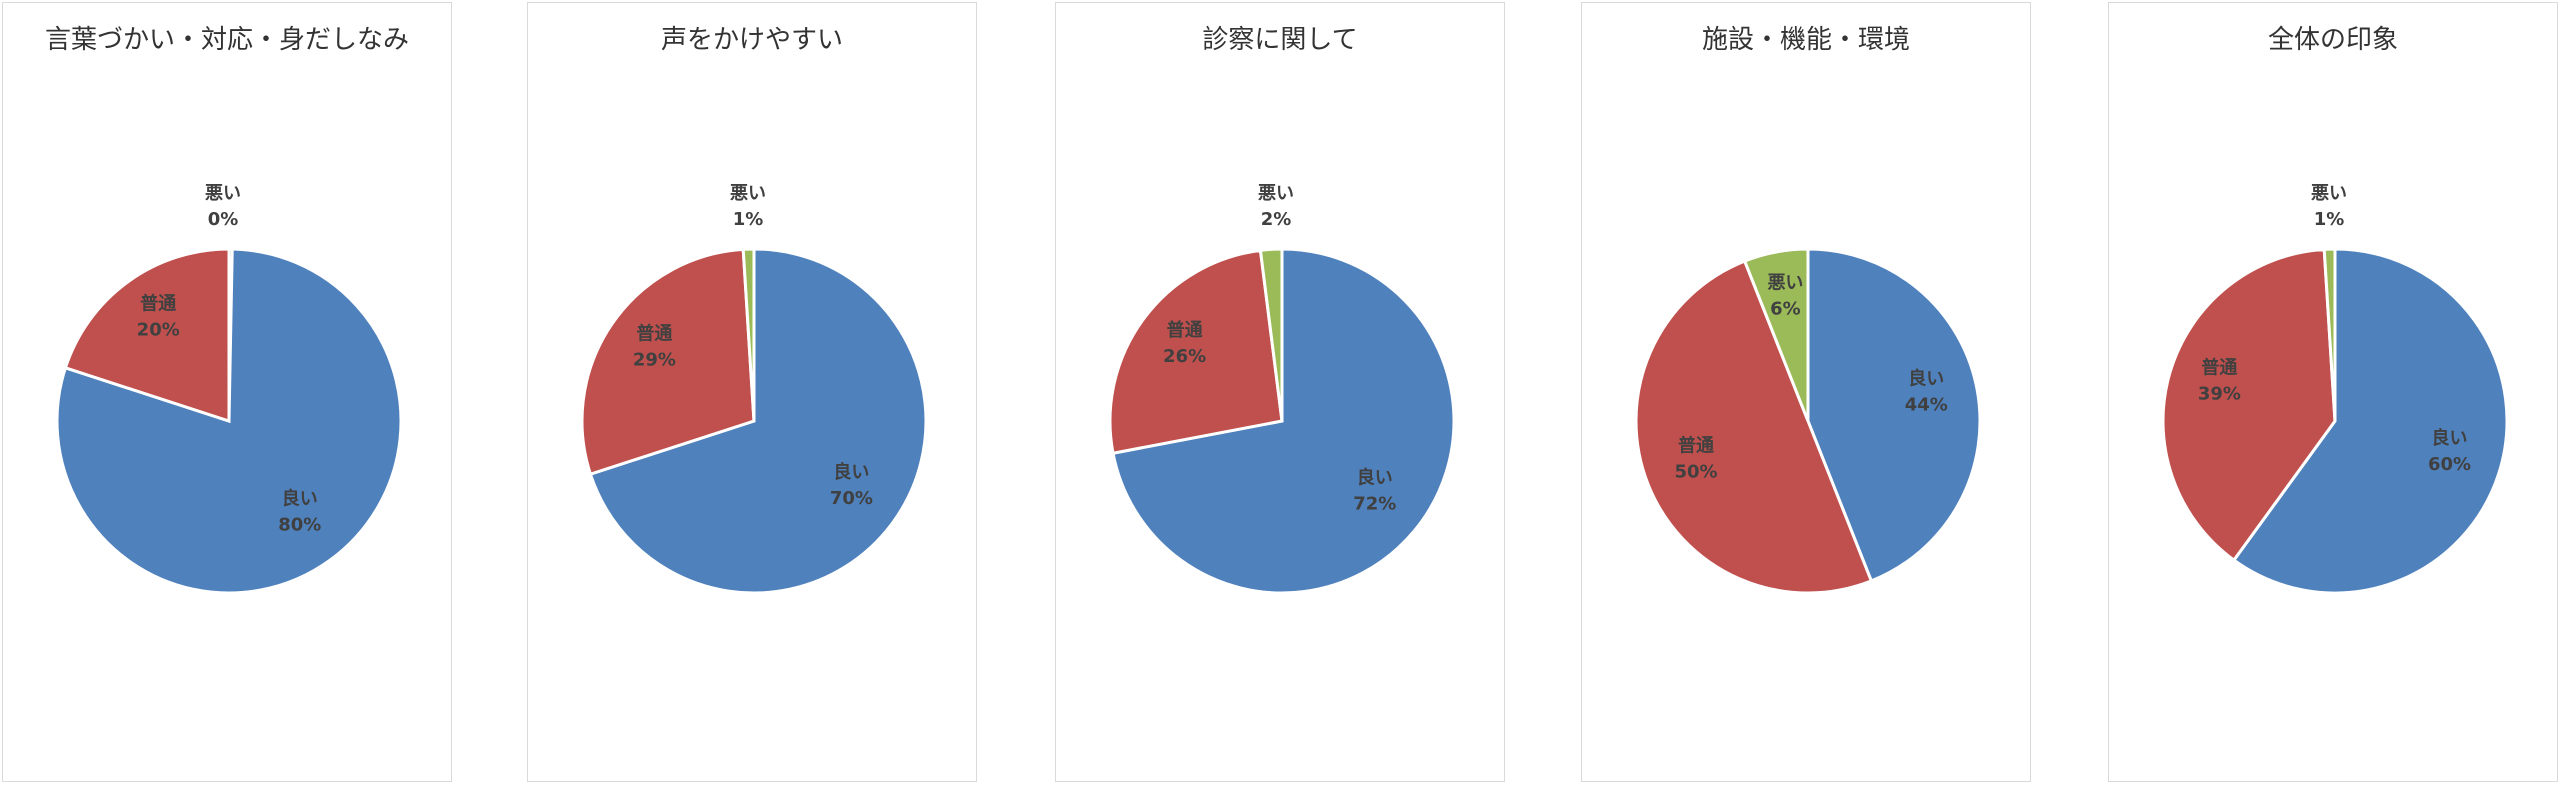  I want to click on slice-value-label: 70%, so click(851, 498).